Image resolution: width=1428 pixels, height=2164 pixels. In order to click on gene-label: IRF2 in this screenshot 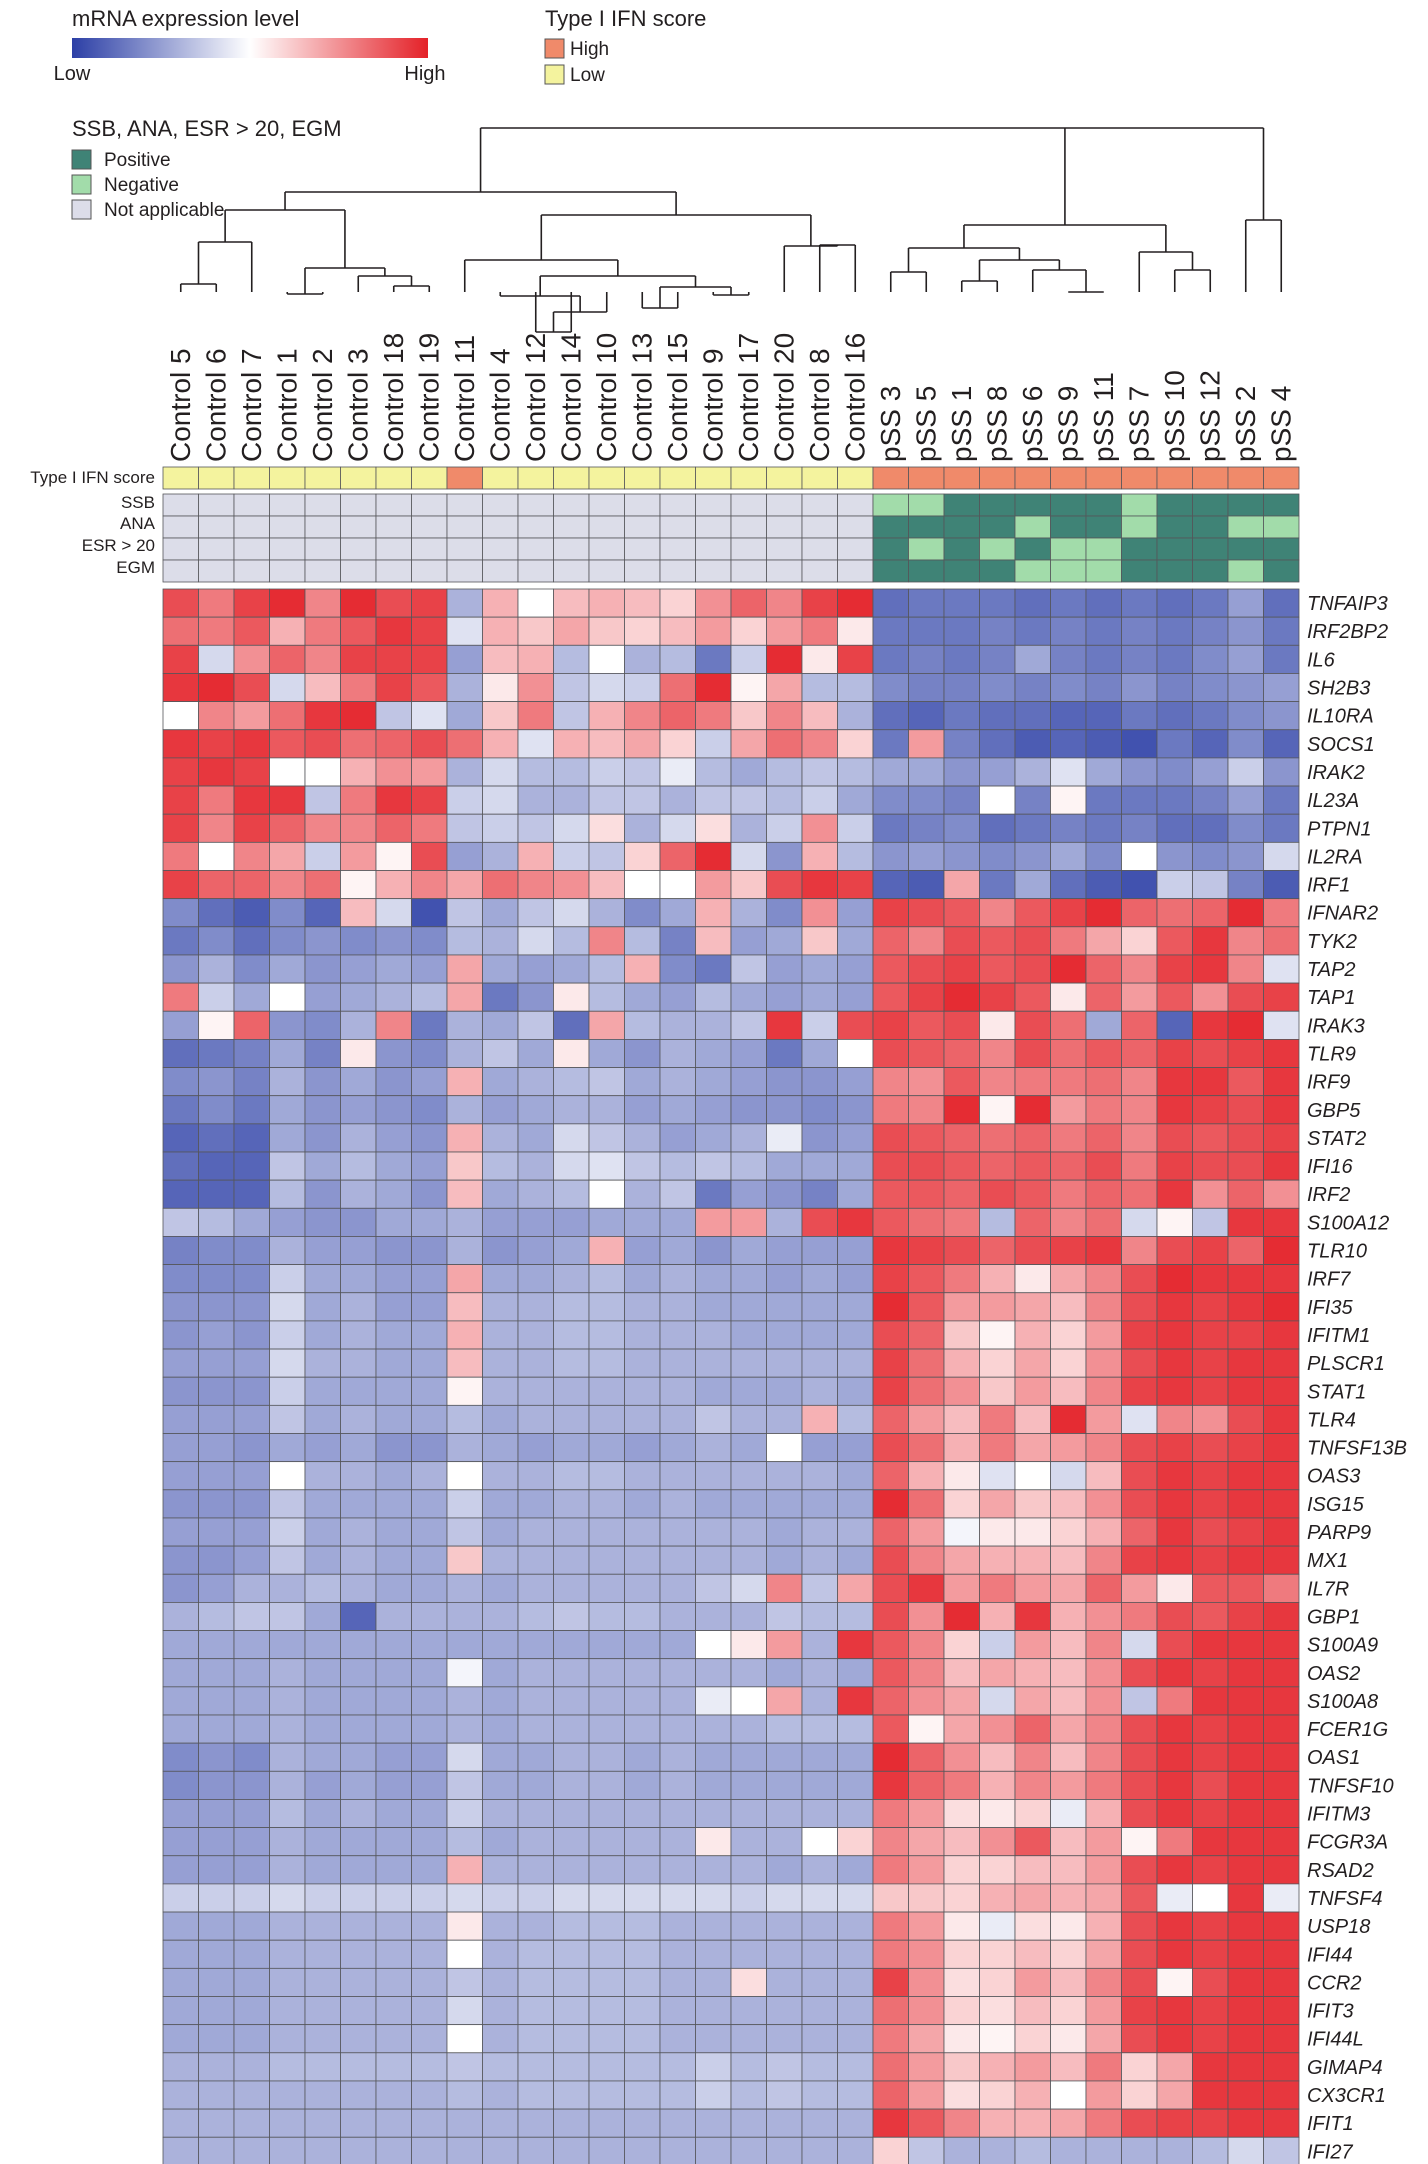, I will do `click(1328, 1195)`.